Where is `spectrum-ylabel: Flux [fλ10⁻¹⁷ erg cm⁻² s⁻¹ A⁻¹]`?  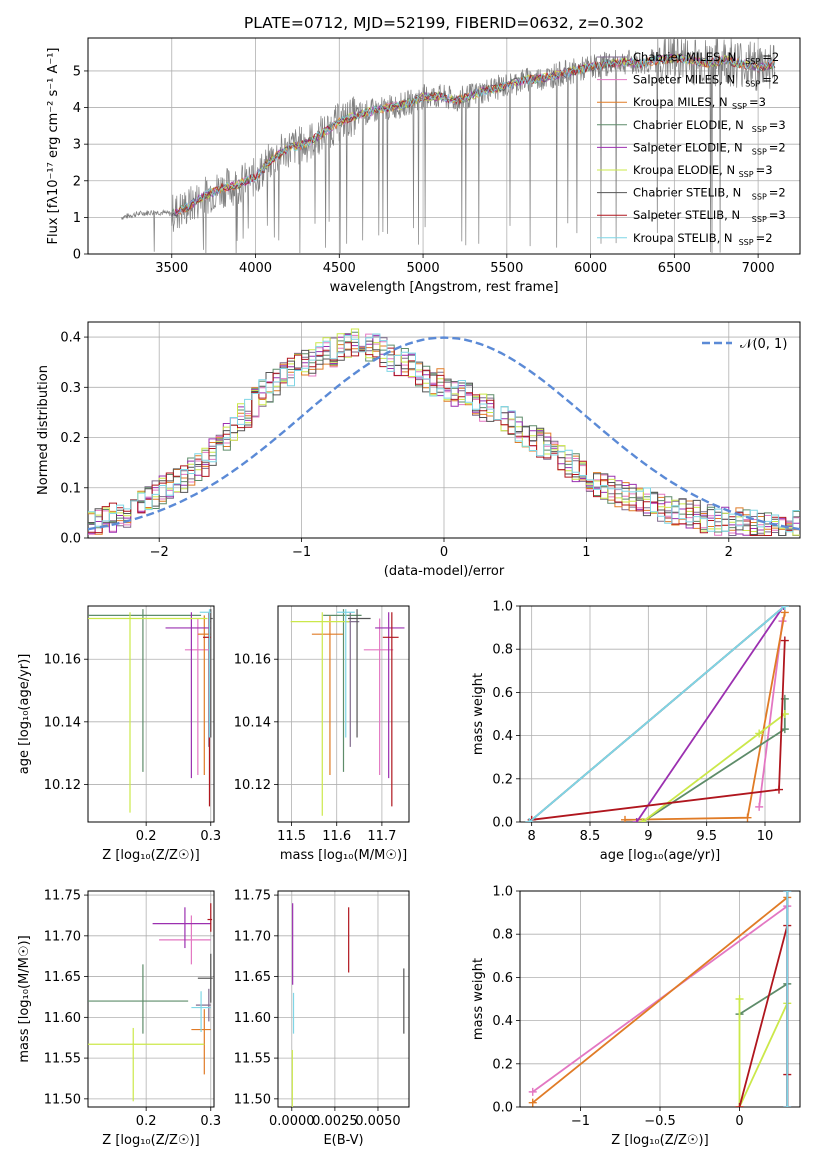
spectrum-ylabel: Flux [fλ10⁻¹⁷ erg cm⁻² s⁻¹ A⁻¹] is located at coordinates (53, 146).